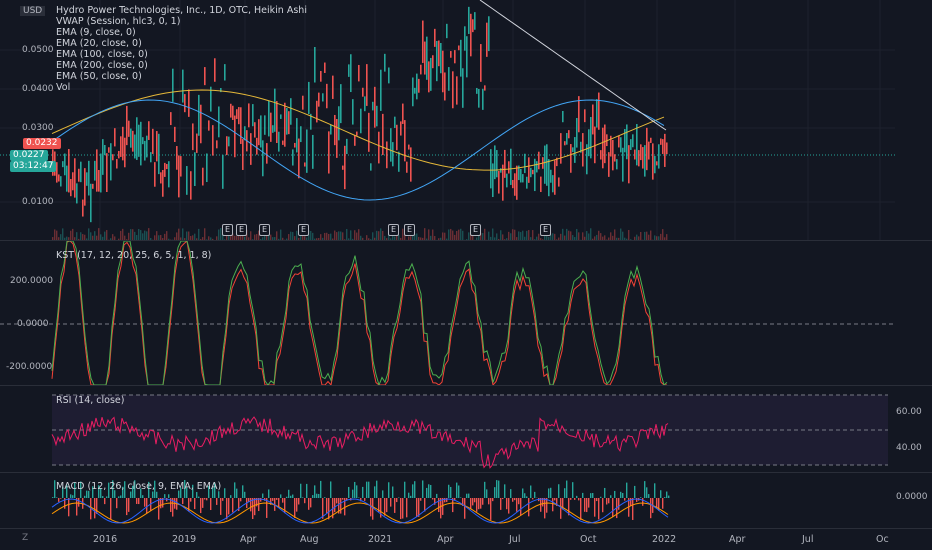 Image resolution: width=932 pixels, height=550 pixels. I want to click on legend-ema-200: EMA (200, close, 0), so click(102, 65).